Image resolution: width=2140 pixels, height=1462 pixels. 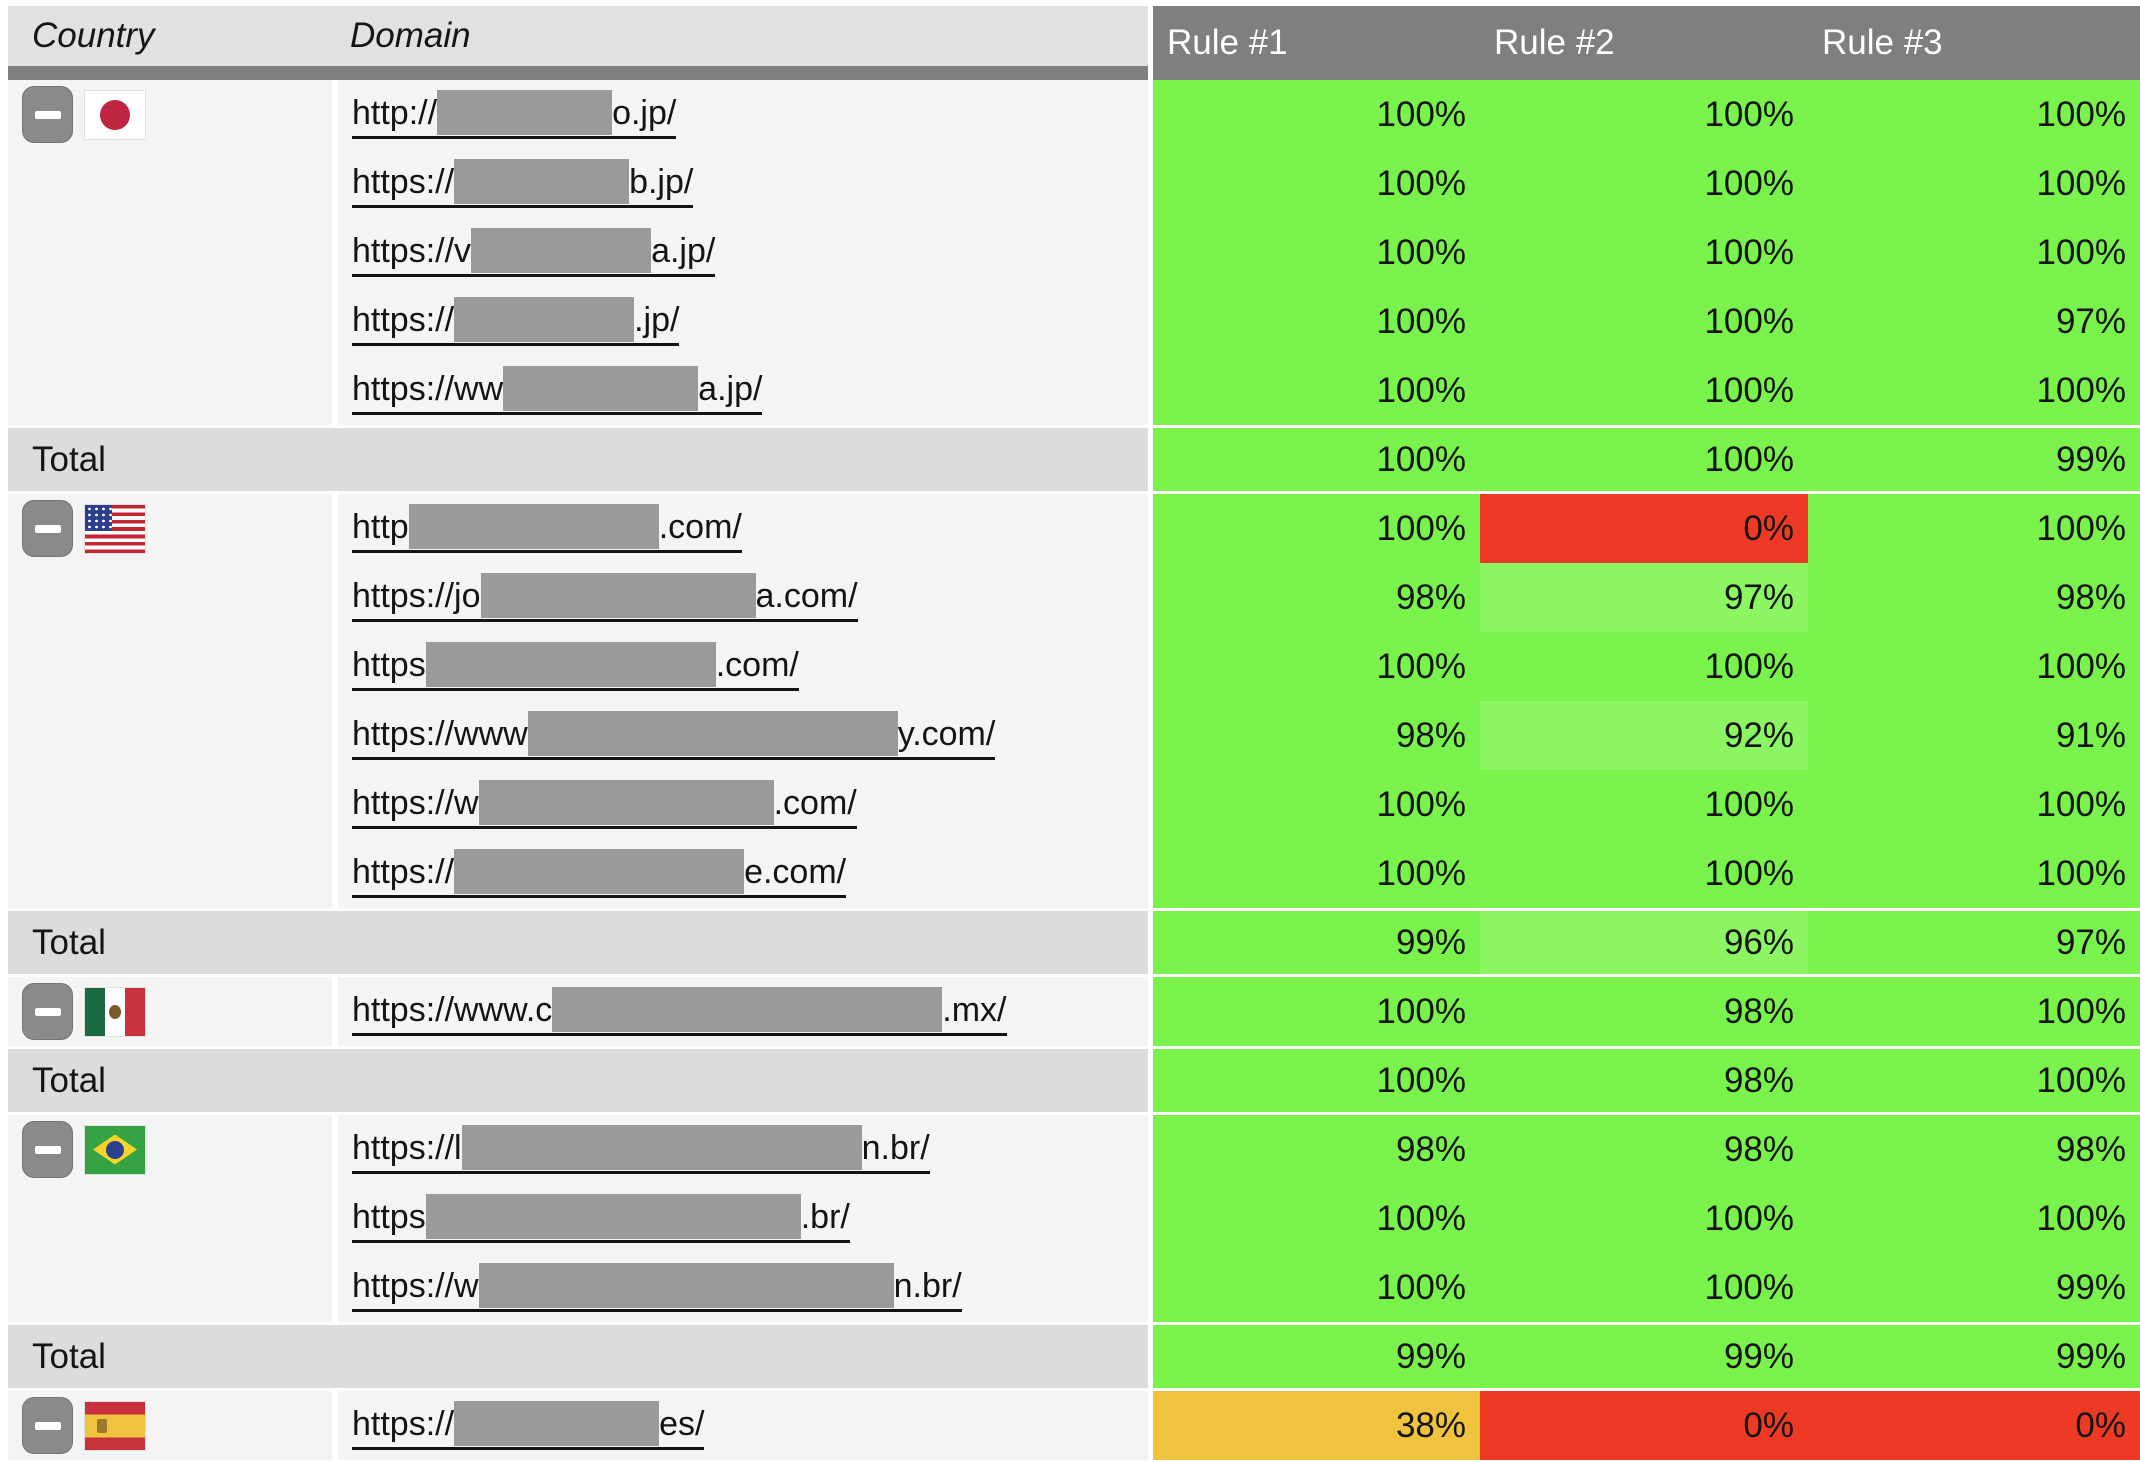 What do you see at coordinates (740, 114) in the screenshot?
I see `domain-cell: http:// o.jp/` at bounding box center [740, 114].